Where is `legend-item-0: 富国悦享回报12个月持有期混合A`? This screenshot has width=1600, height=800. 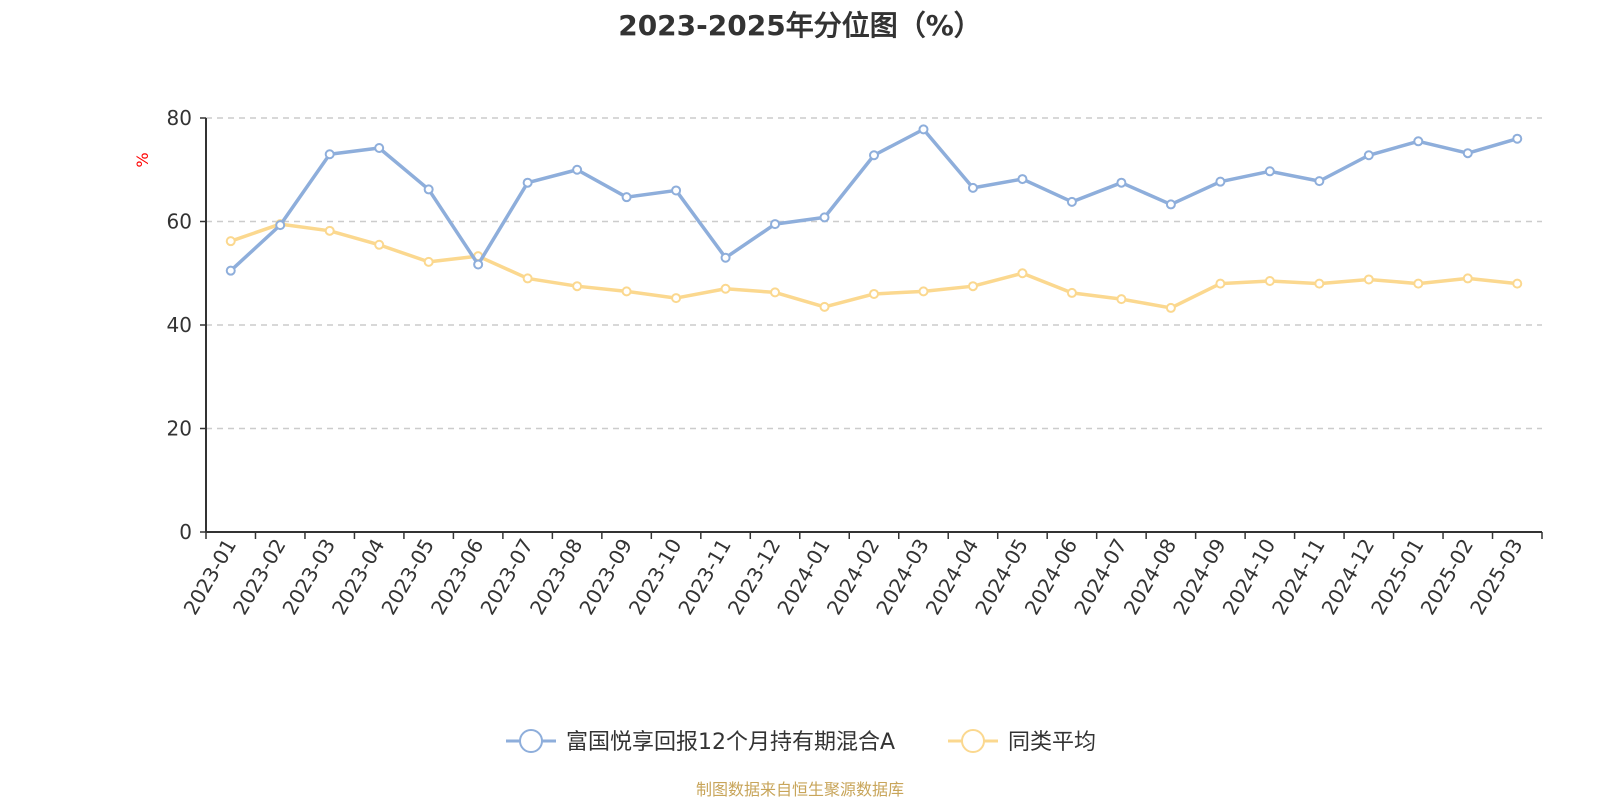 legend-item-0: 富国悦享回报12个月持有期混合A is located at coordinates (700, 742).